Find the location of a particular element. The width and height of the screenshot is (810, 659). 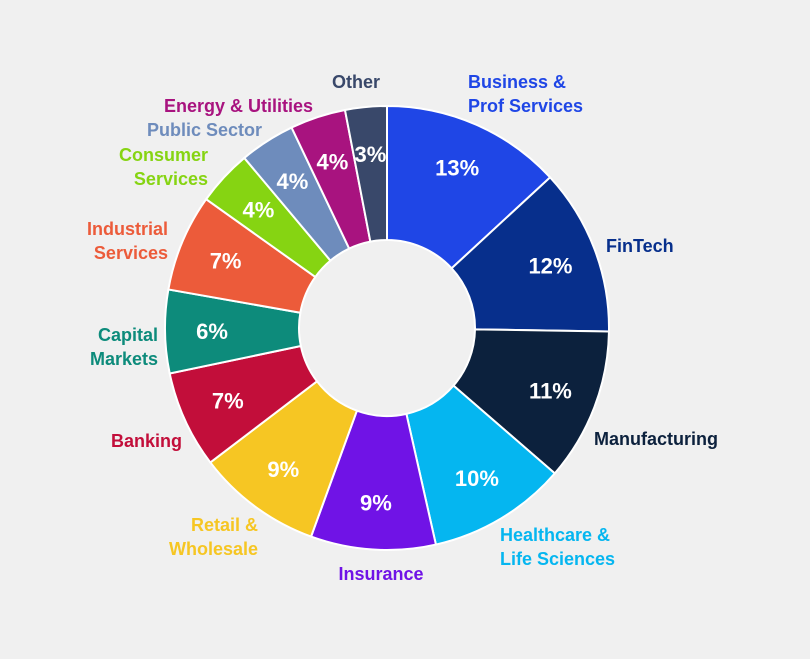

slice-category-label-8: Industrial Services is located at coordinates (127, 241).